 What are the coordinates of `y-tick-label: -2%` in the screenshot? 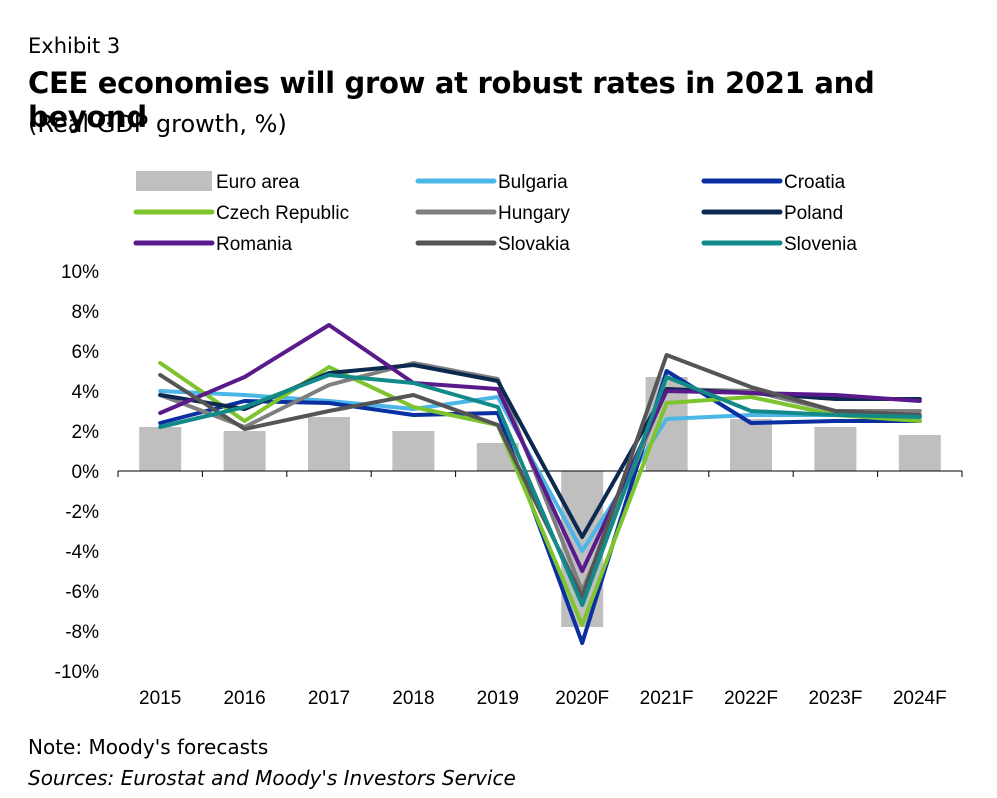 It's located at (82, 512).